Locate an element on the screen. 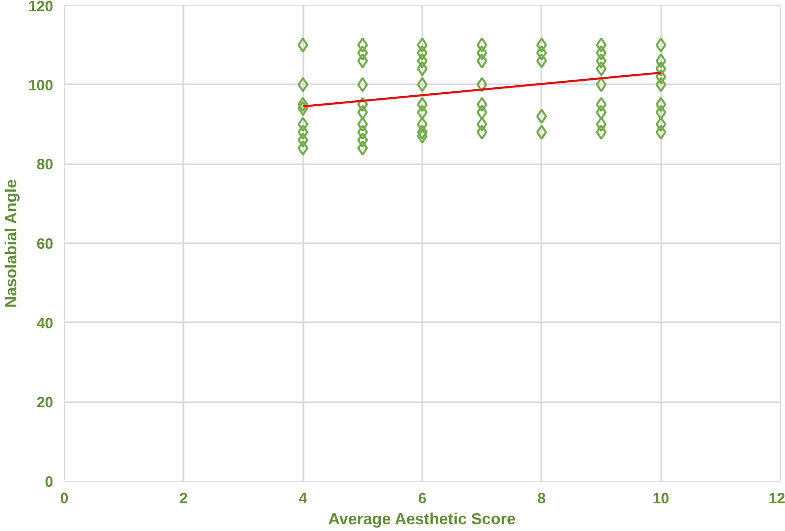 This screenshot has width=785, height=531. y-tick-label: 40 is located at coordinates (45, 323).